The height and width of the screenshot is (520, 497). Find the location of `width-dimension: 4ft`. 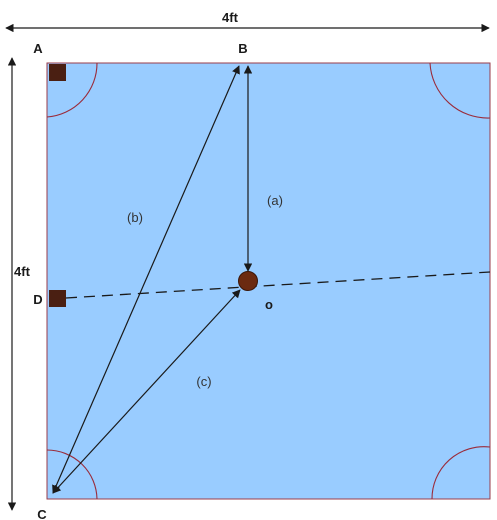

width-dimension: 4ft is located at coordinates (247, 21).